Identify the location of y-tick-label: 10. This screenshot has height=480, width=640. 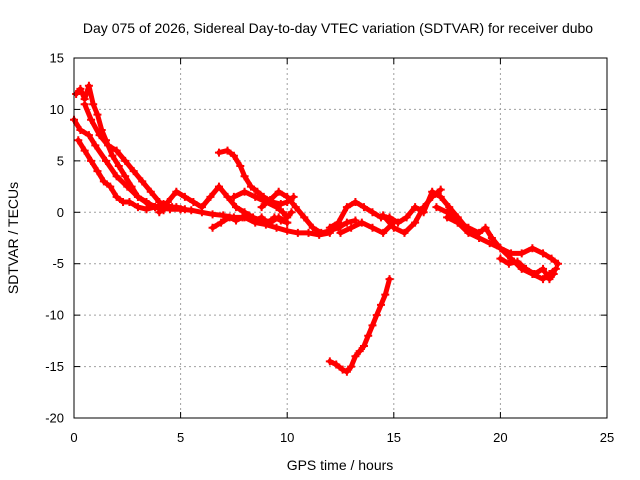
(57, 109).